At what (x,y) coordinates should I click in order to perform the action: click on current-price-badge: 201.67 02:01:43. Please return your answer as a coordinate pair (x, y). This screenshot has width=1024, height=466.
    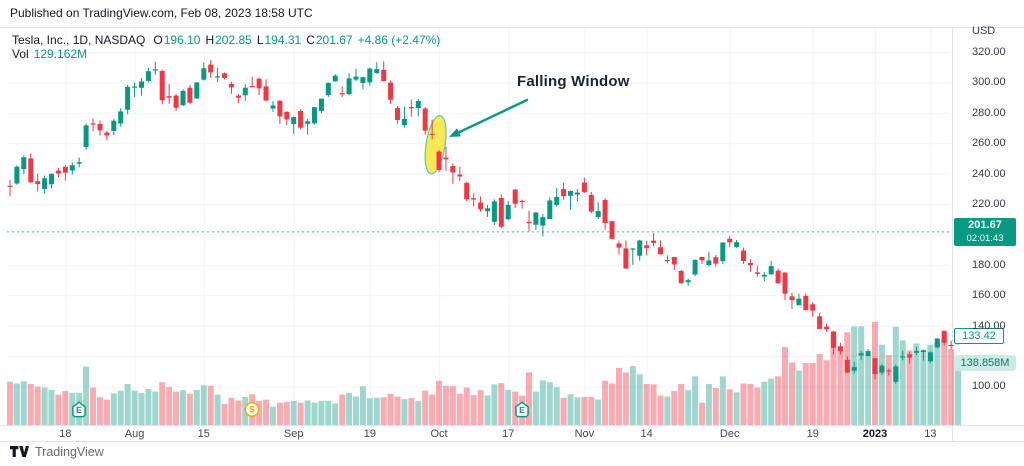
    Looking at the image, I should click on (985, 232).